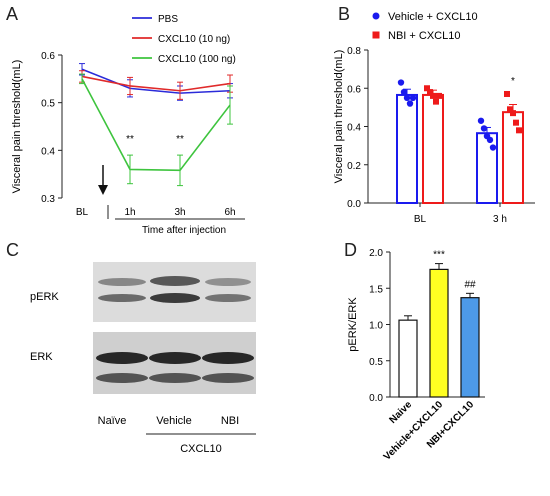  What do you see at coordinates (12, 14) in the screenshot?
I see `panel-label-a: A` at bounding box center [12, 14].